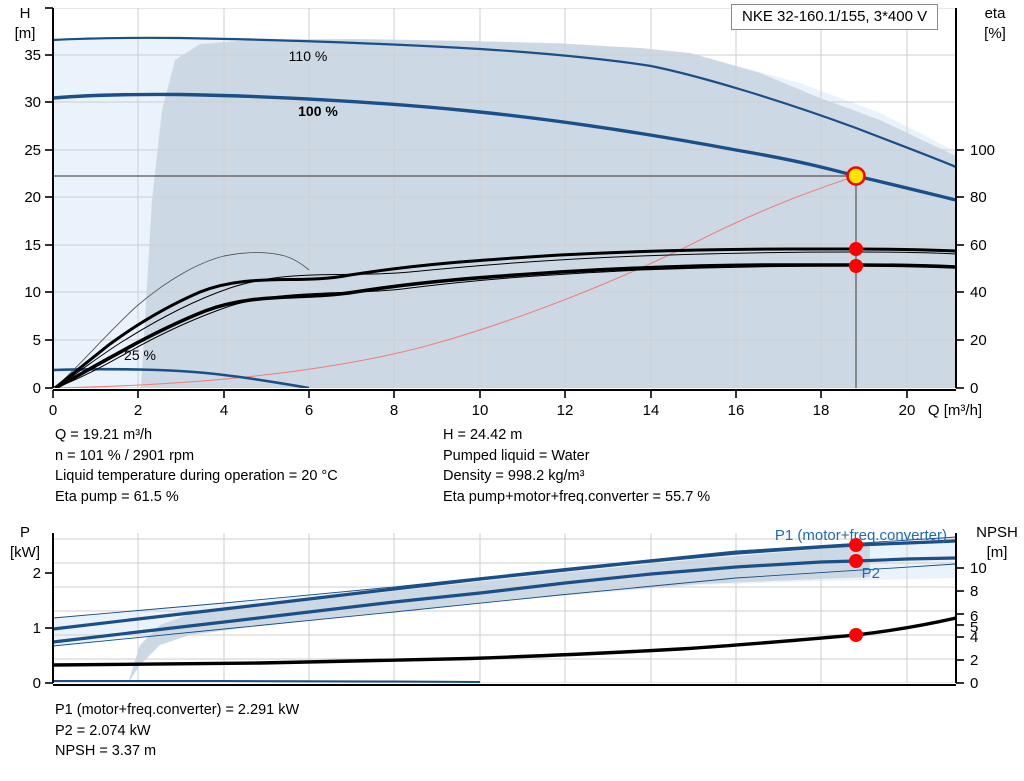 This screenshot has height=781, width=1024. Describe the element at coordinates (861, 535) in the screenshot. I see `label-p1: P1 (motor+freq.converter)` at that location.